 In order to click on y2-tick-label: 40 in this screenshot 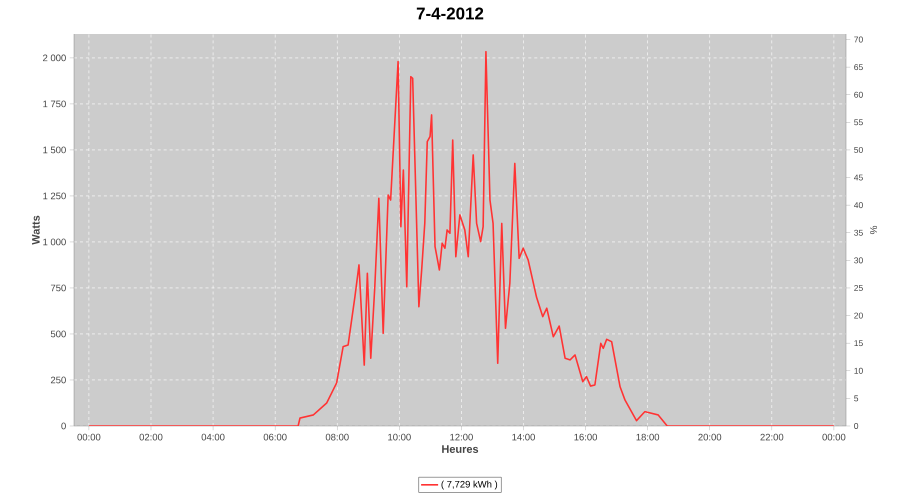, I will do `click(858, 205)`.